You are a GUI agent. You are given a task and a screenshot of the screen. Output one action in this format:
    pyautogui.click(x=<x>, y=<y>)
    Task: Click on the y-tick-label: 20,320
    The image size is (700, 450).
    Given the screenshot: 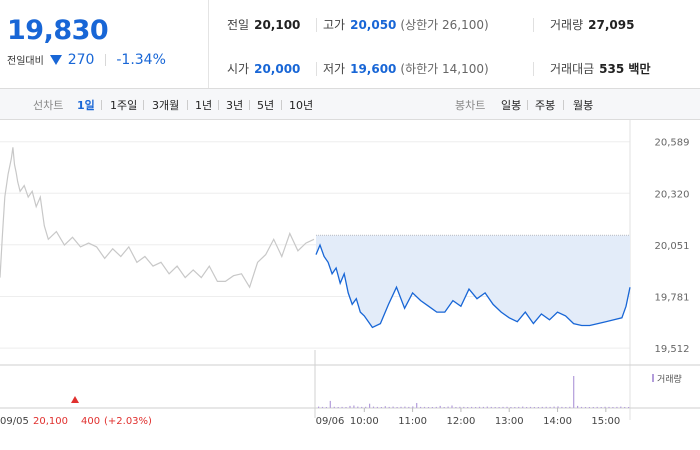 What is the action you would take?
    pyautogui.click(x=672, y=194)
    